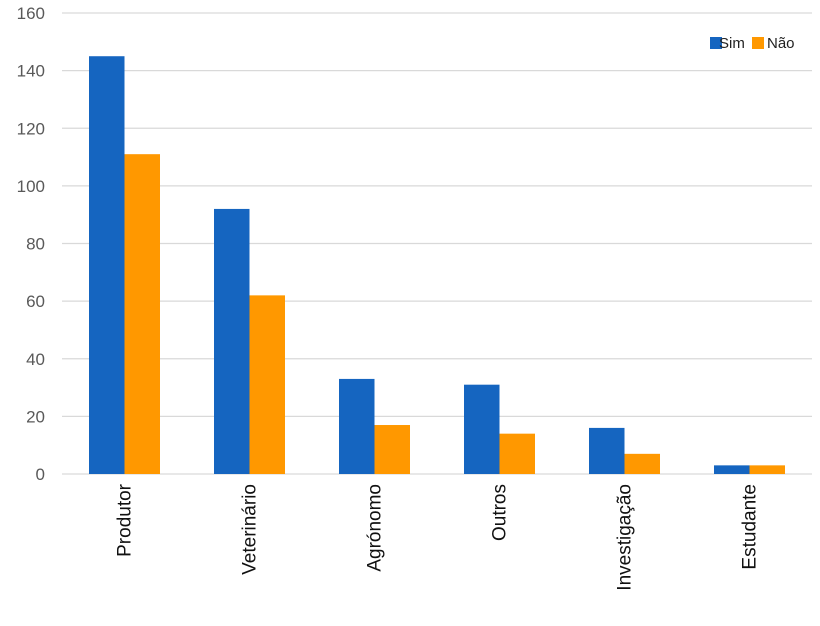 The width and height of the screenshot is (820, 626). Describe the element at coordinates (31, 13) in the screenshot. I see `y-tick-label: 160` at that location.